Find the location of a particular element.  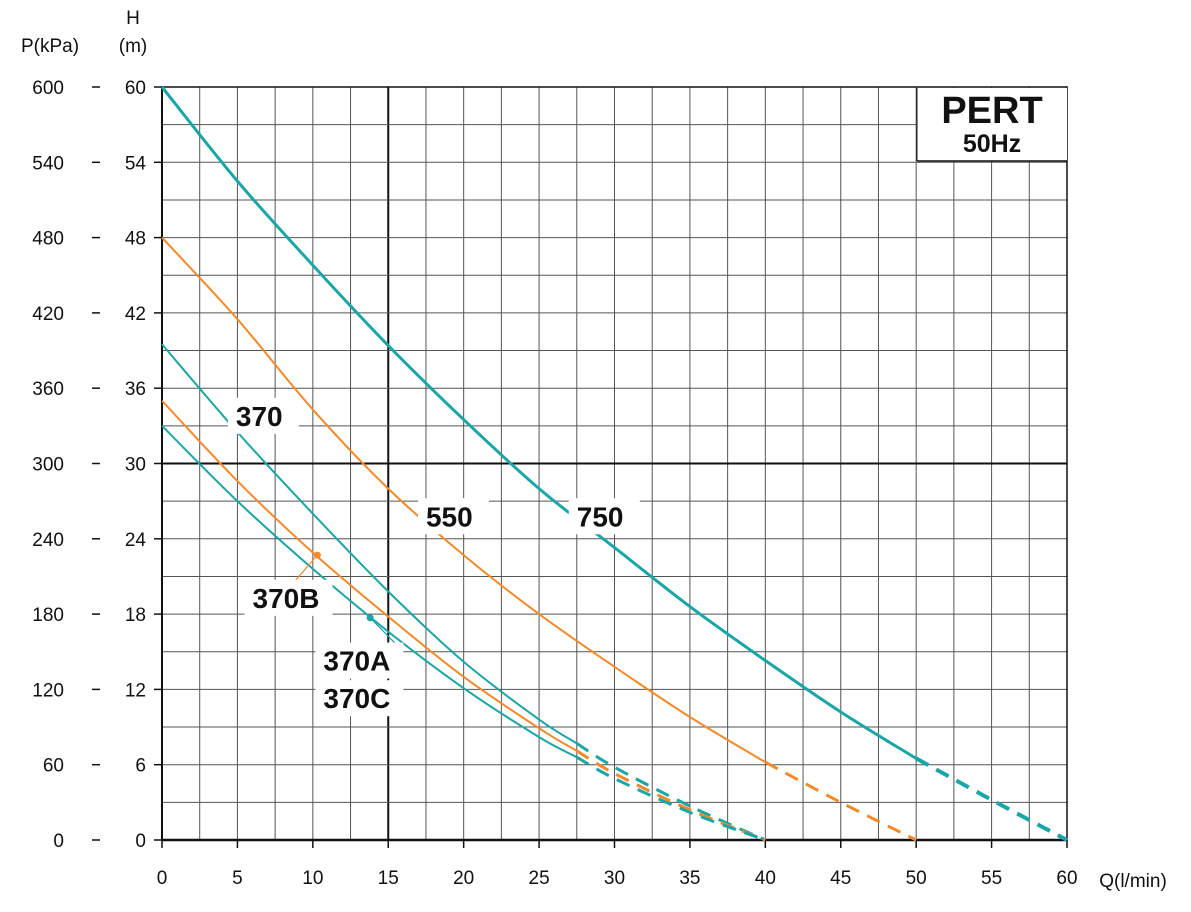

curve-370B-solid is located at coordinates (369, 576).